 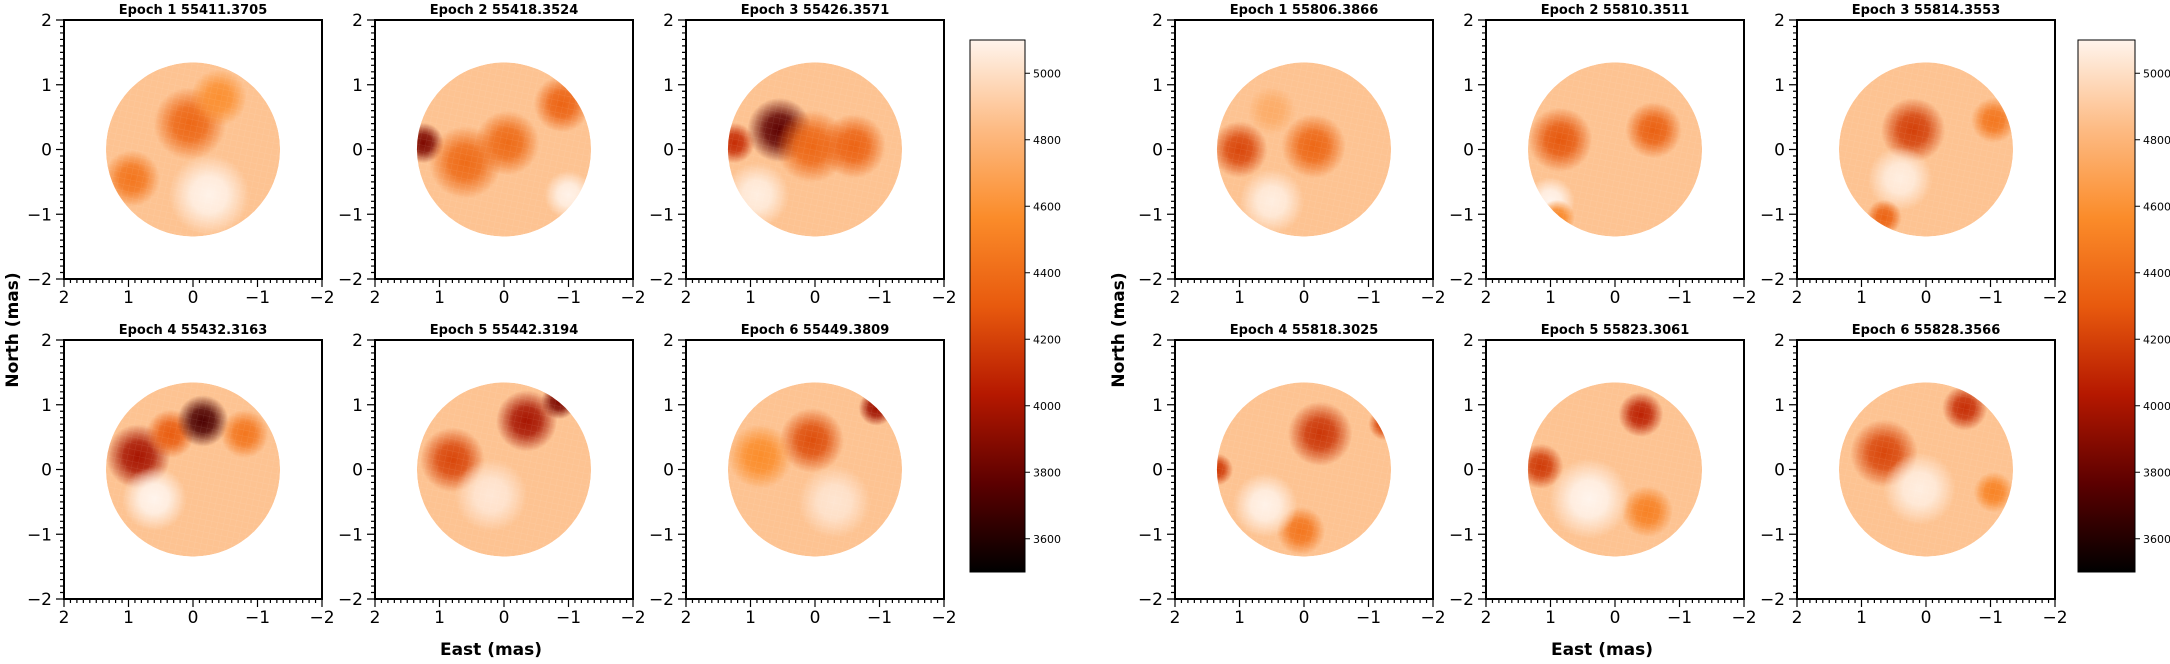 What do you see at coordinates (1047, 472) in the screenshot?
I see `colorbar-tick-label: 3800` at bounding box center [1047, 472].